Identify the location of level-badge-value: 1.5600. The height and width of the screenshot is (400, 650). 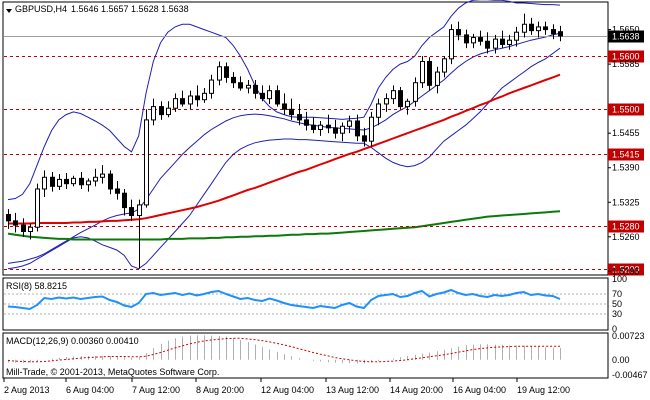
(626, 57).